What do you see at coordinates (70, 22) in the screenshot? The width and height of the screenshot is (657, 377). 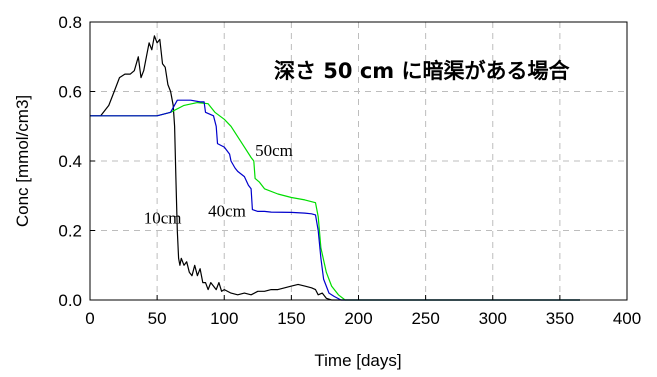 I see `y-tick-label: 0.8` at bounding box center [70, 22].